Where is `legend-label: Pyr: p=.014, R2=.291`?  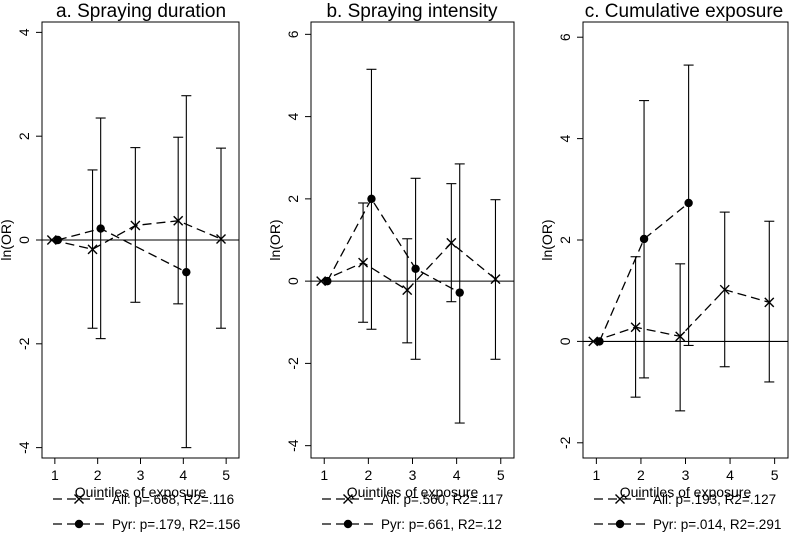
legend-label: Pyr: p=.014, R2=.291 is located at coordinates (717, 524).